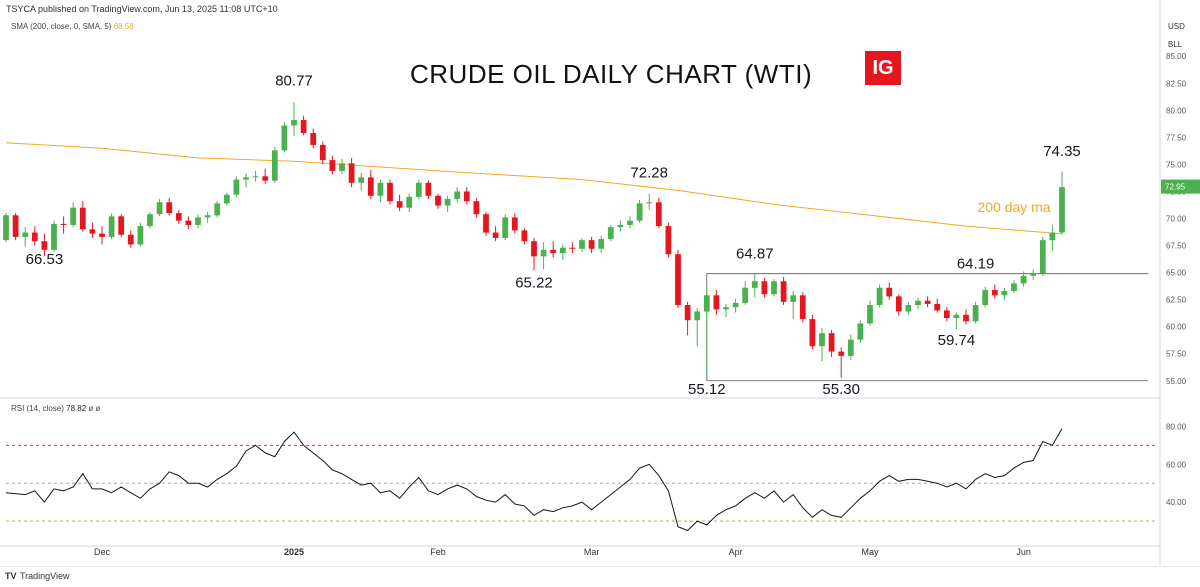 This screenshot has width=1200, height=587. I want to click on current-price-label: 72.95, so click(1175, 187).